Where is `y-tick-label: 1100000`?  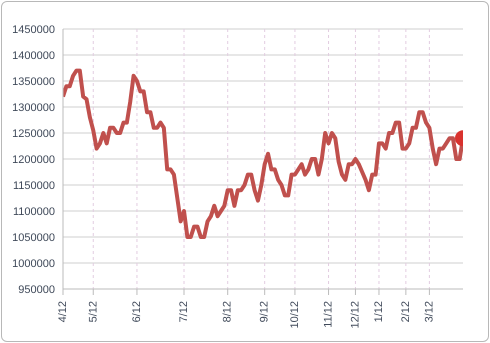
y-tick-label: 1100000 is located at coordinates (33, 212).